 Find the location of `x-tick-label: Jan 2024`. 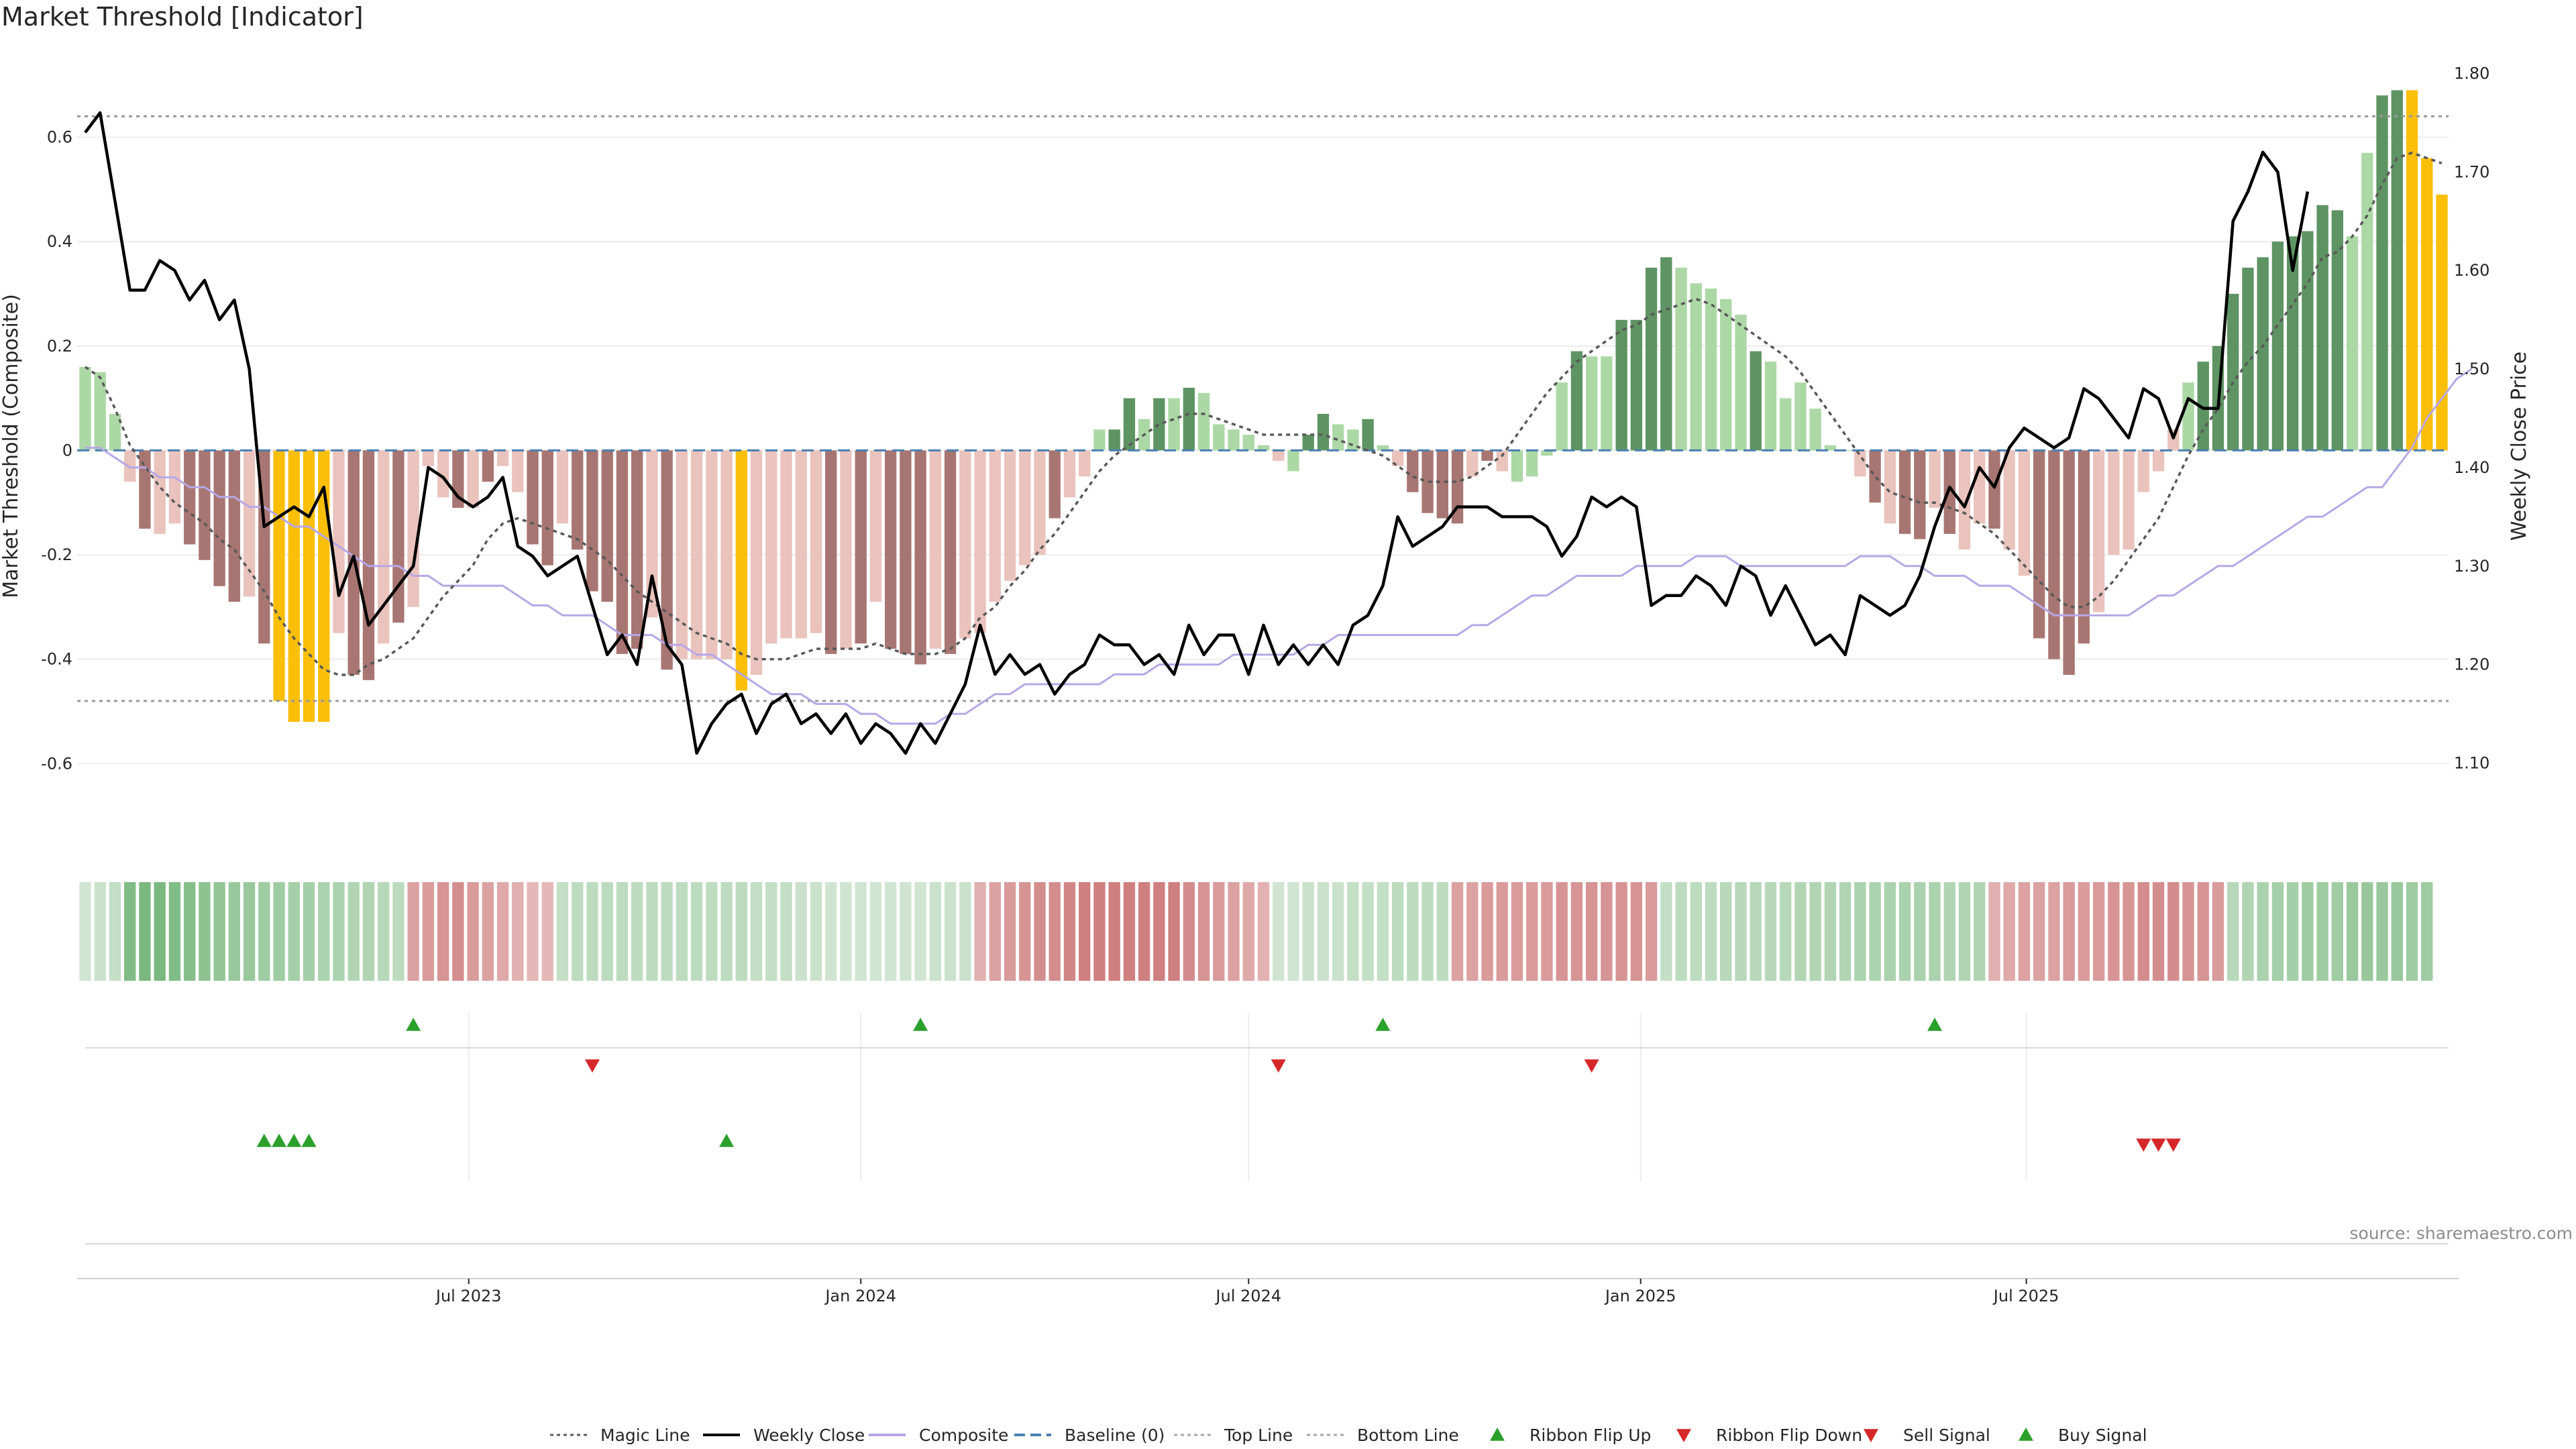

x-tick-label: Jan 2024 is located at coordinates (860, 1296).